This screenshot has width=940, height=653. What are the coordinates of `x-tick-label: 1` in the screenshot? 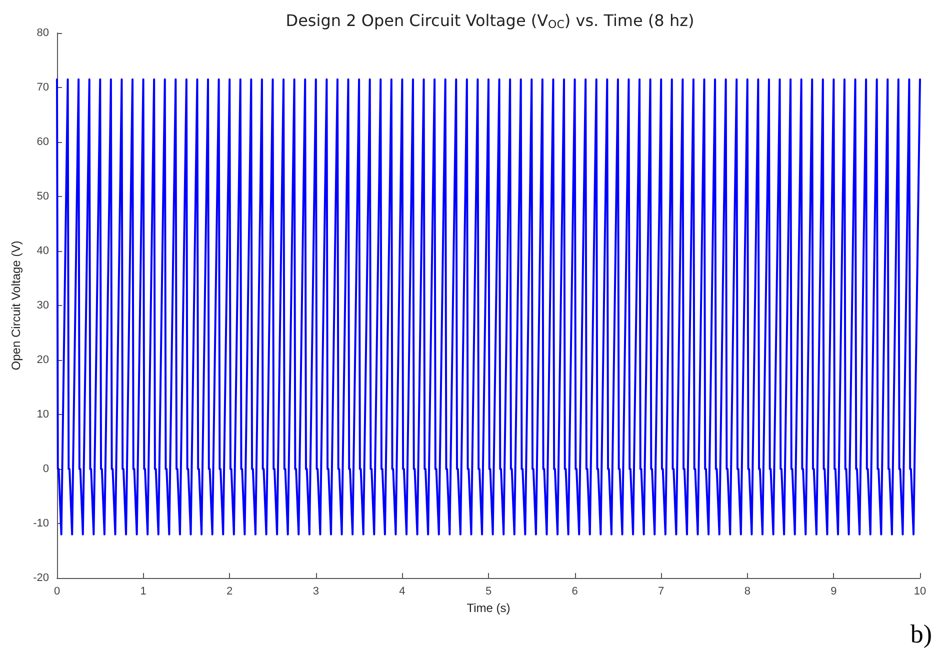 It's located at (143, 592).